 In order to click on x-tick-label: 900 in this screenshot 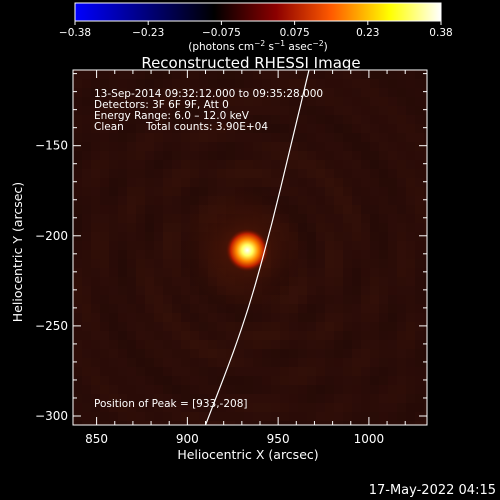, I will do `click(187, 439)`.